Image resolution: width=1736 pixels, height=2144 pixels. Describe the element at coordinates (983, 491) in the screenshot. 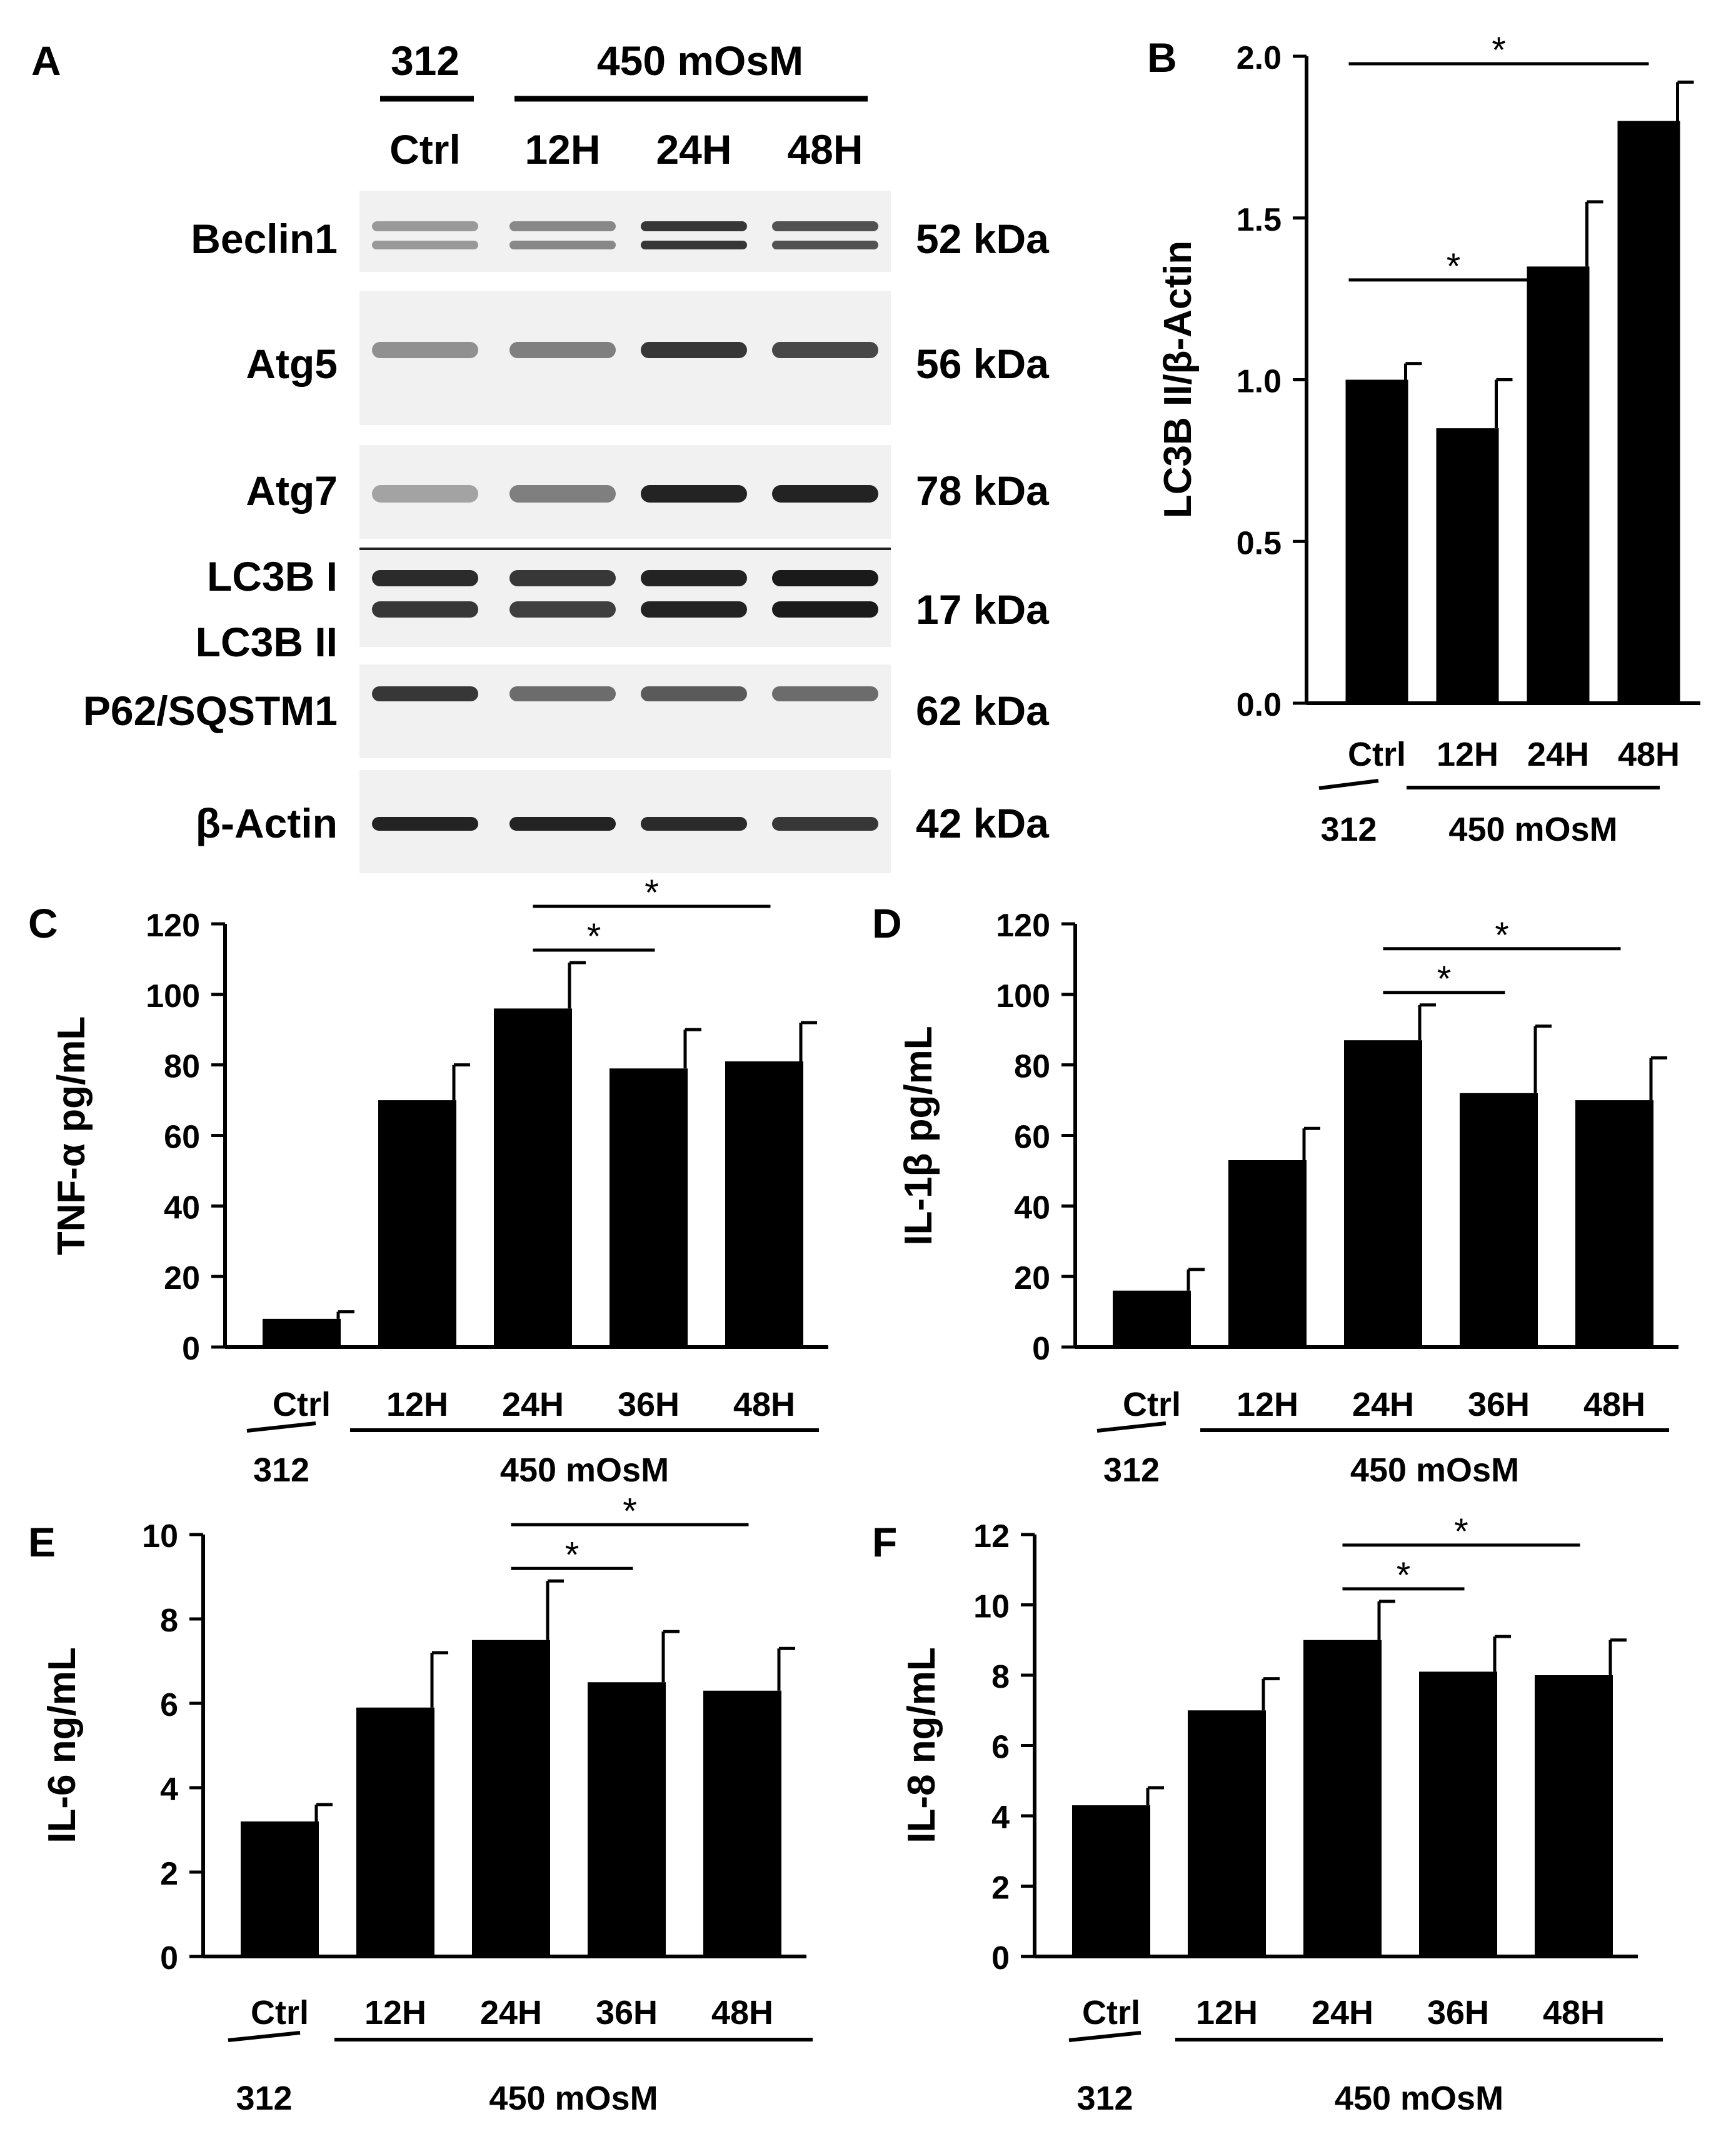

I see `blot-size-label: 78 kDa` at that location.